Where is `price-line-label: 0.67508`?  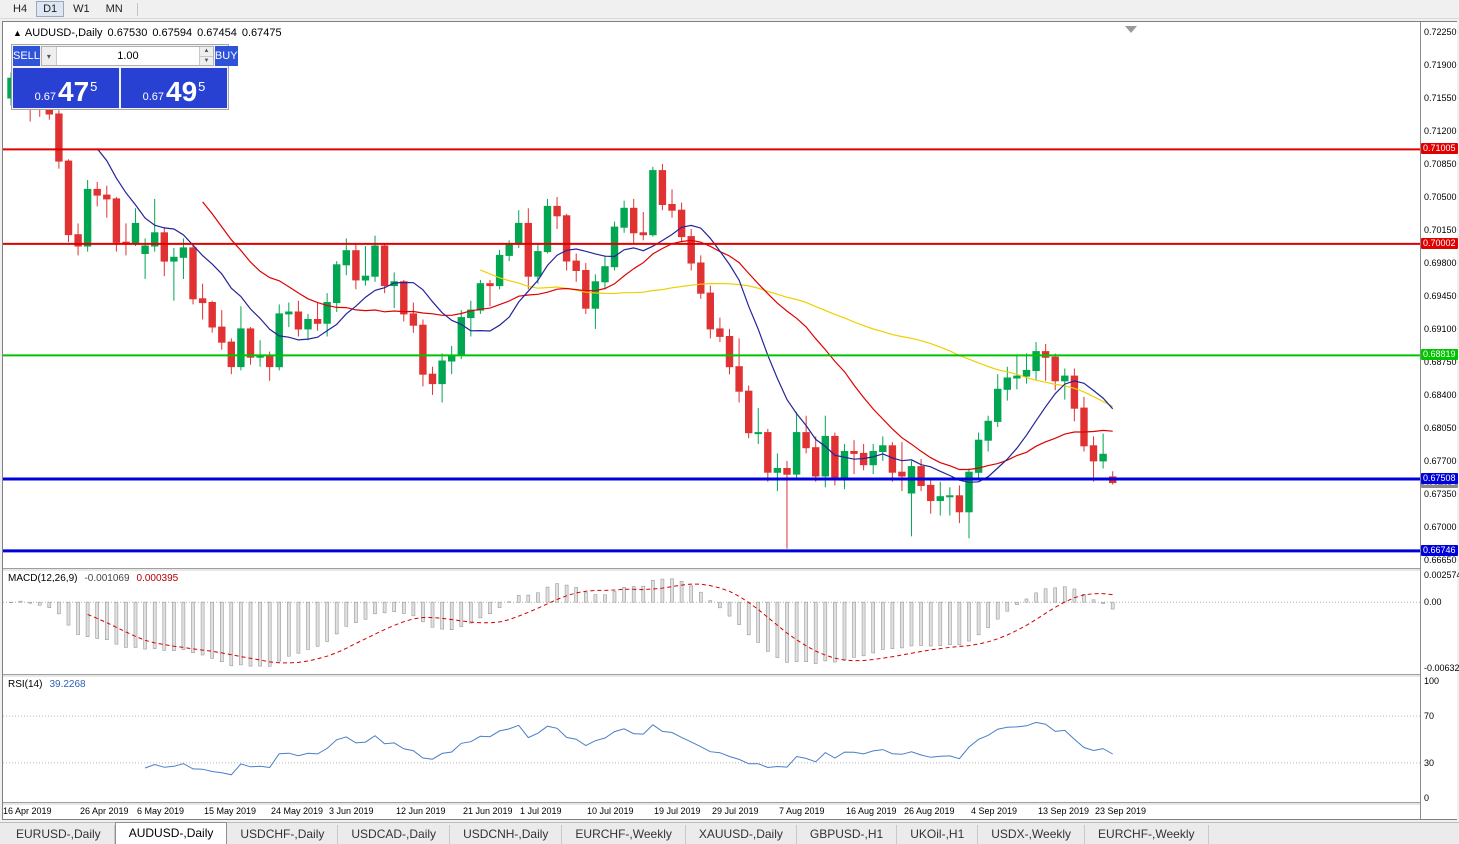 price-line-label: 0.67508 is located at coordinates (1439, 478).